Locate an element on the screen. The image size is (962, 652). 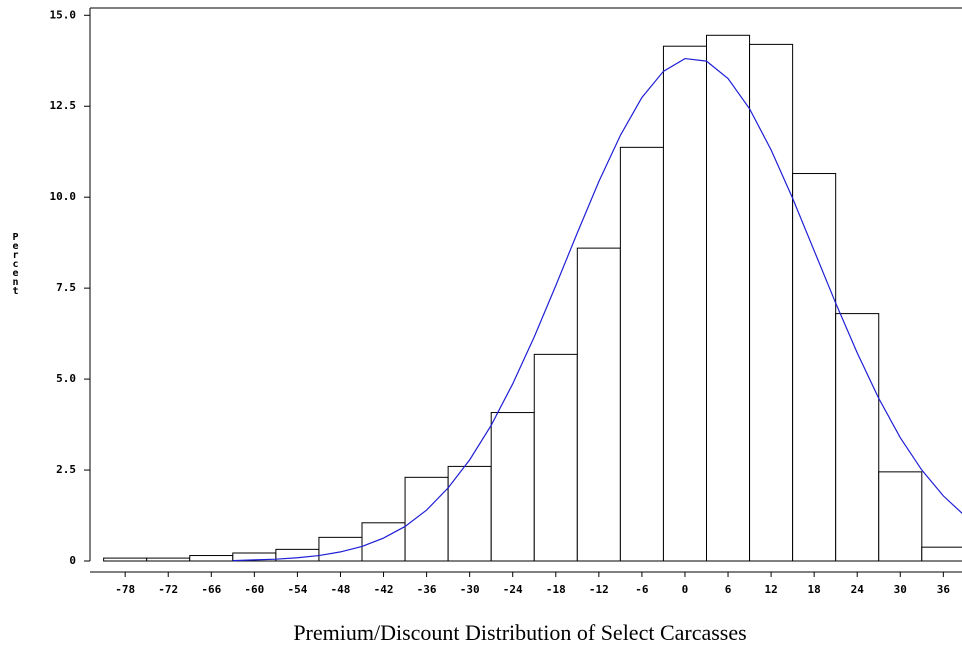
y-tick-label: 10.0 is located at coordinates (63, 196).